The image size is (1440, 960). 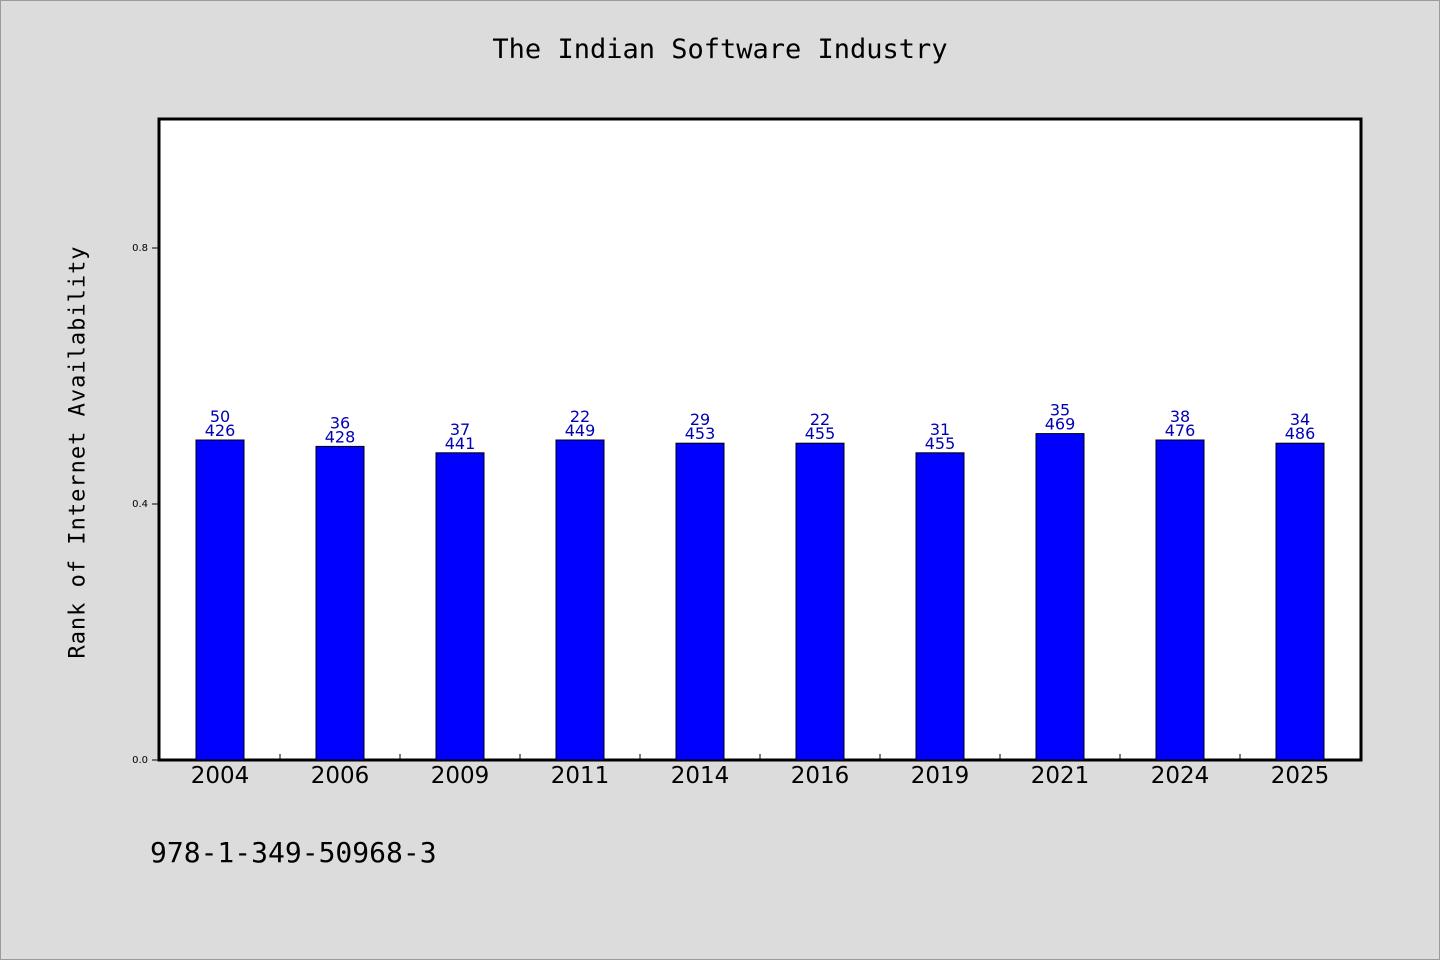 I want to click on y-tick-label: 0.8, so click(x=140, y=248).